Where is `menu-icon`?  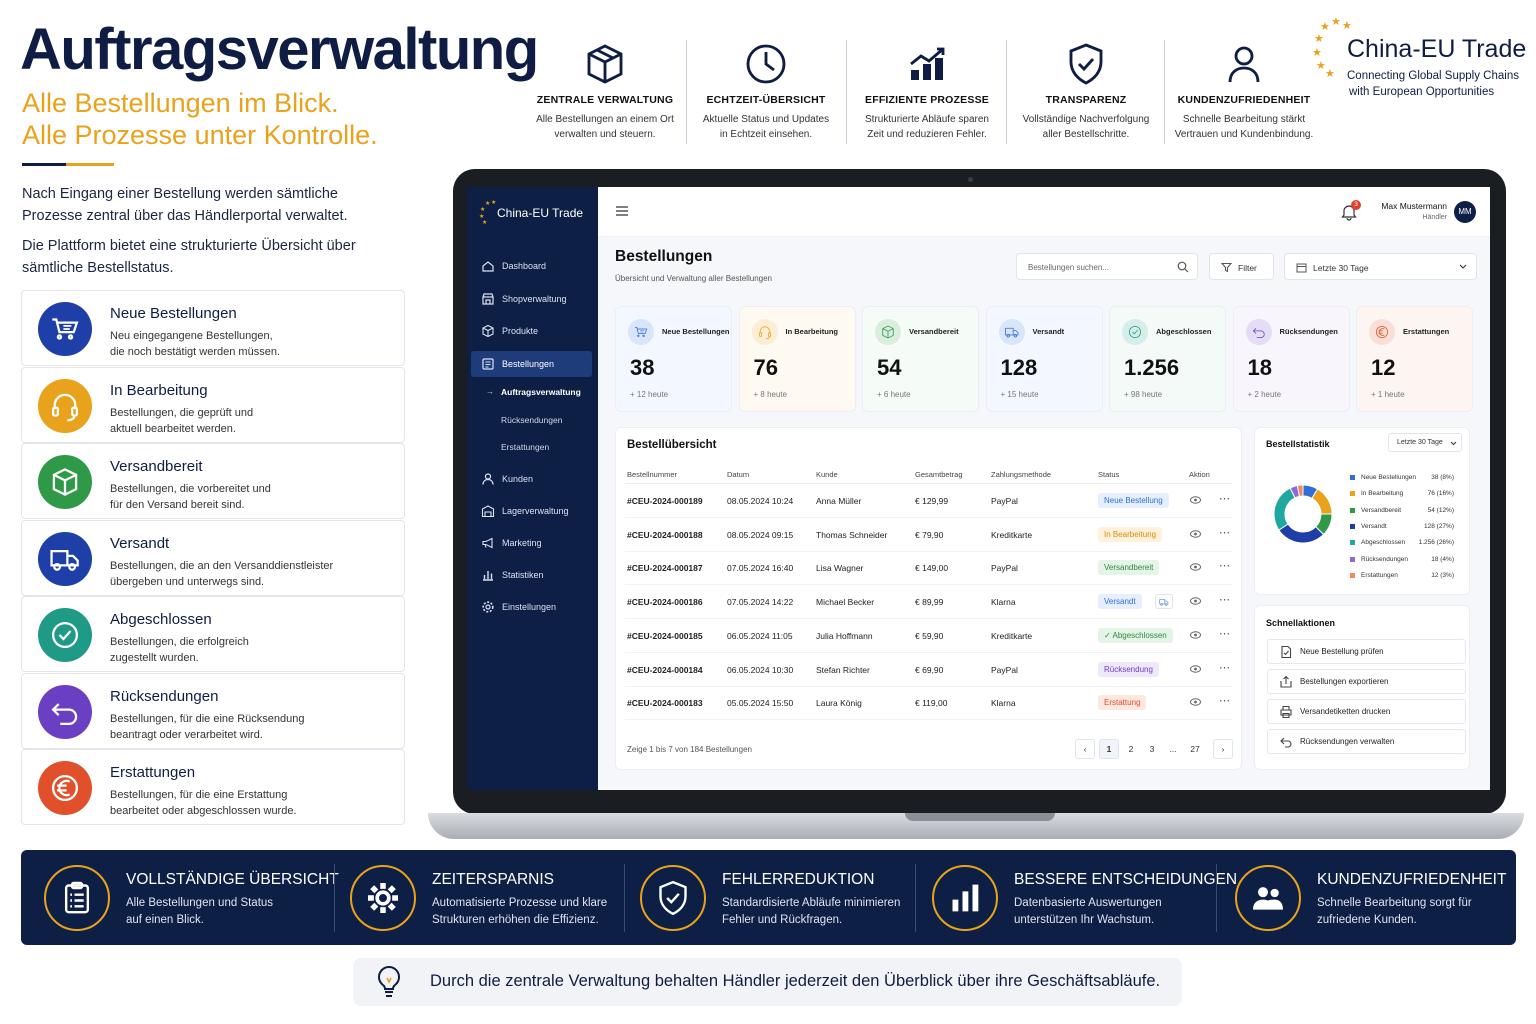
menu-icon is located at coordinates (622, 211).